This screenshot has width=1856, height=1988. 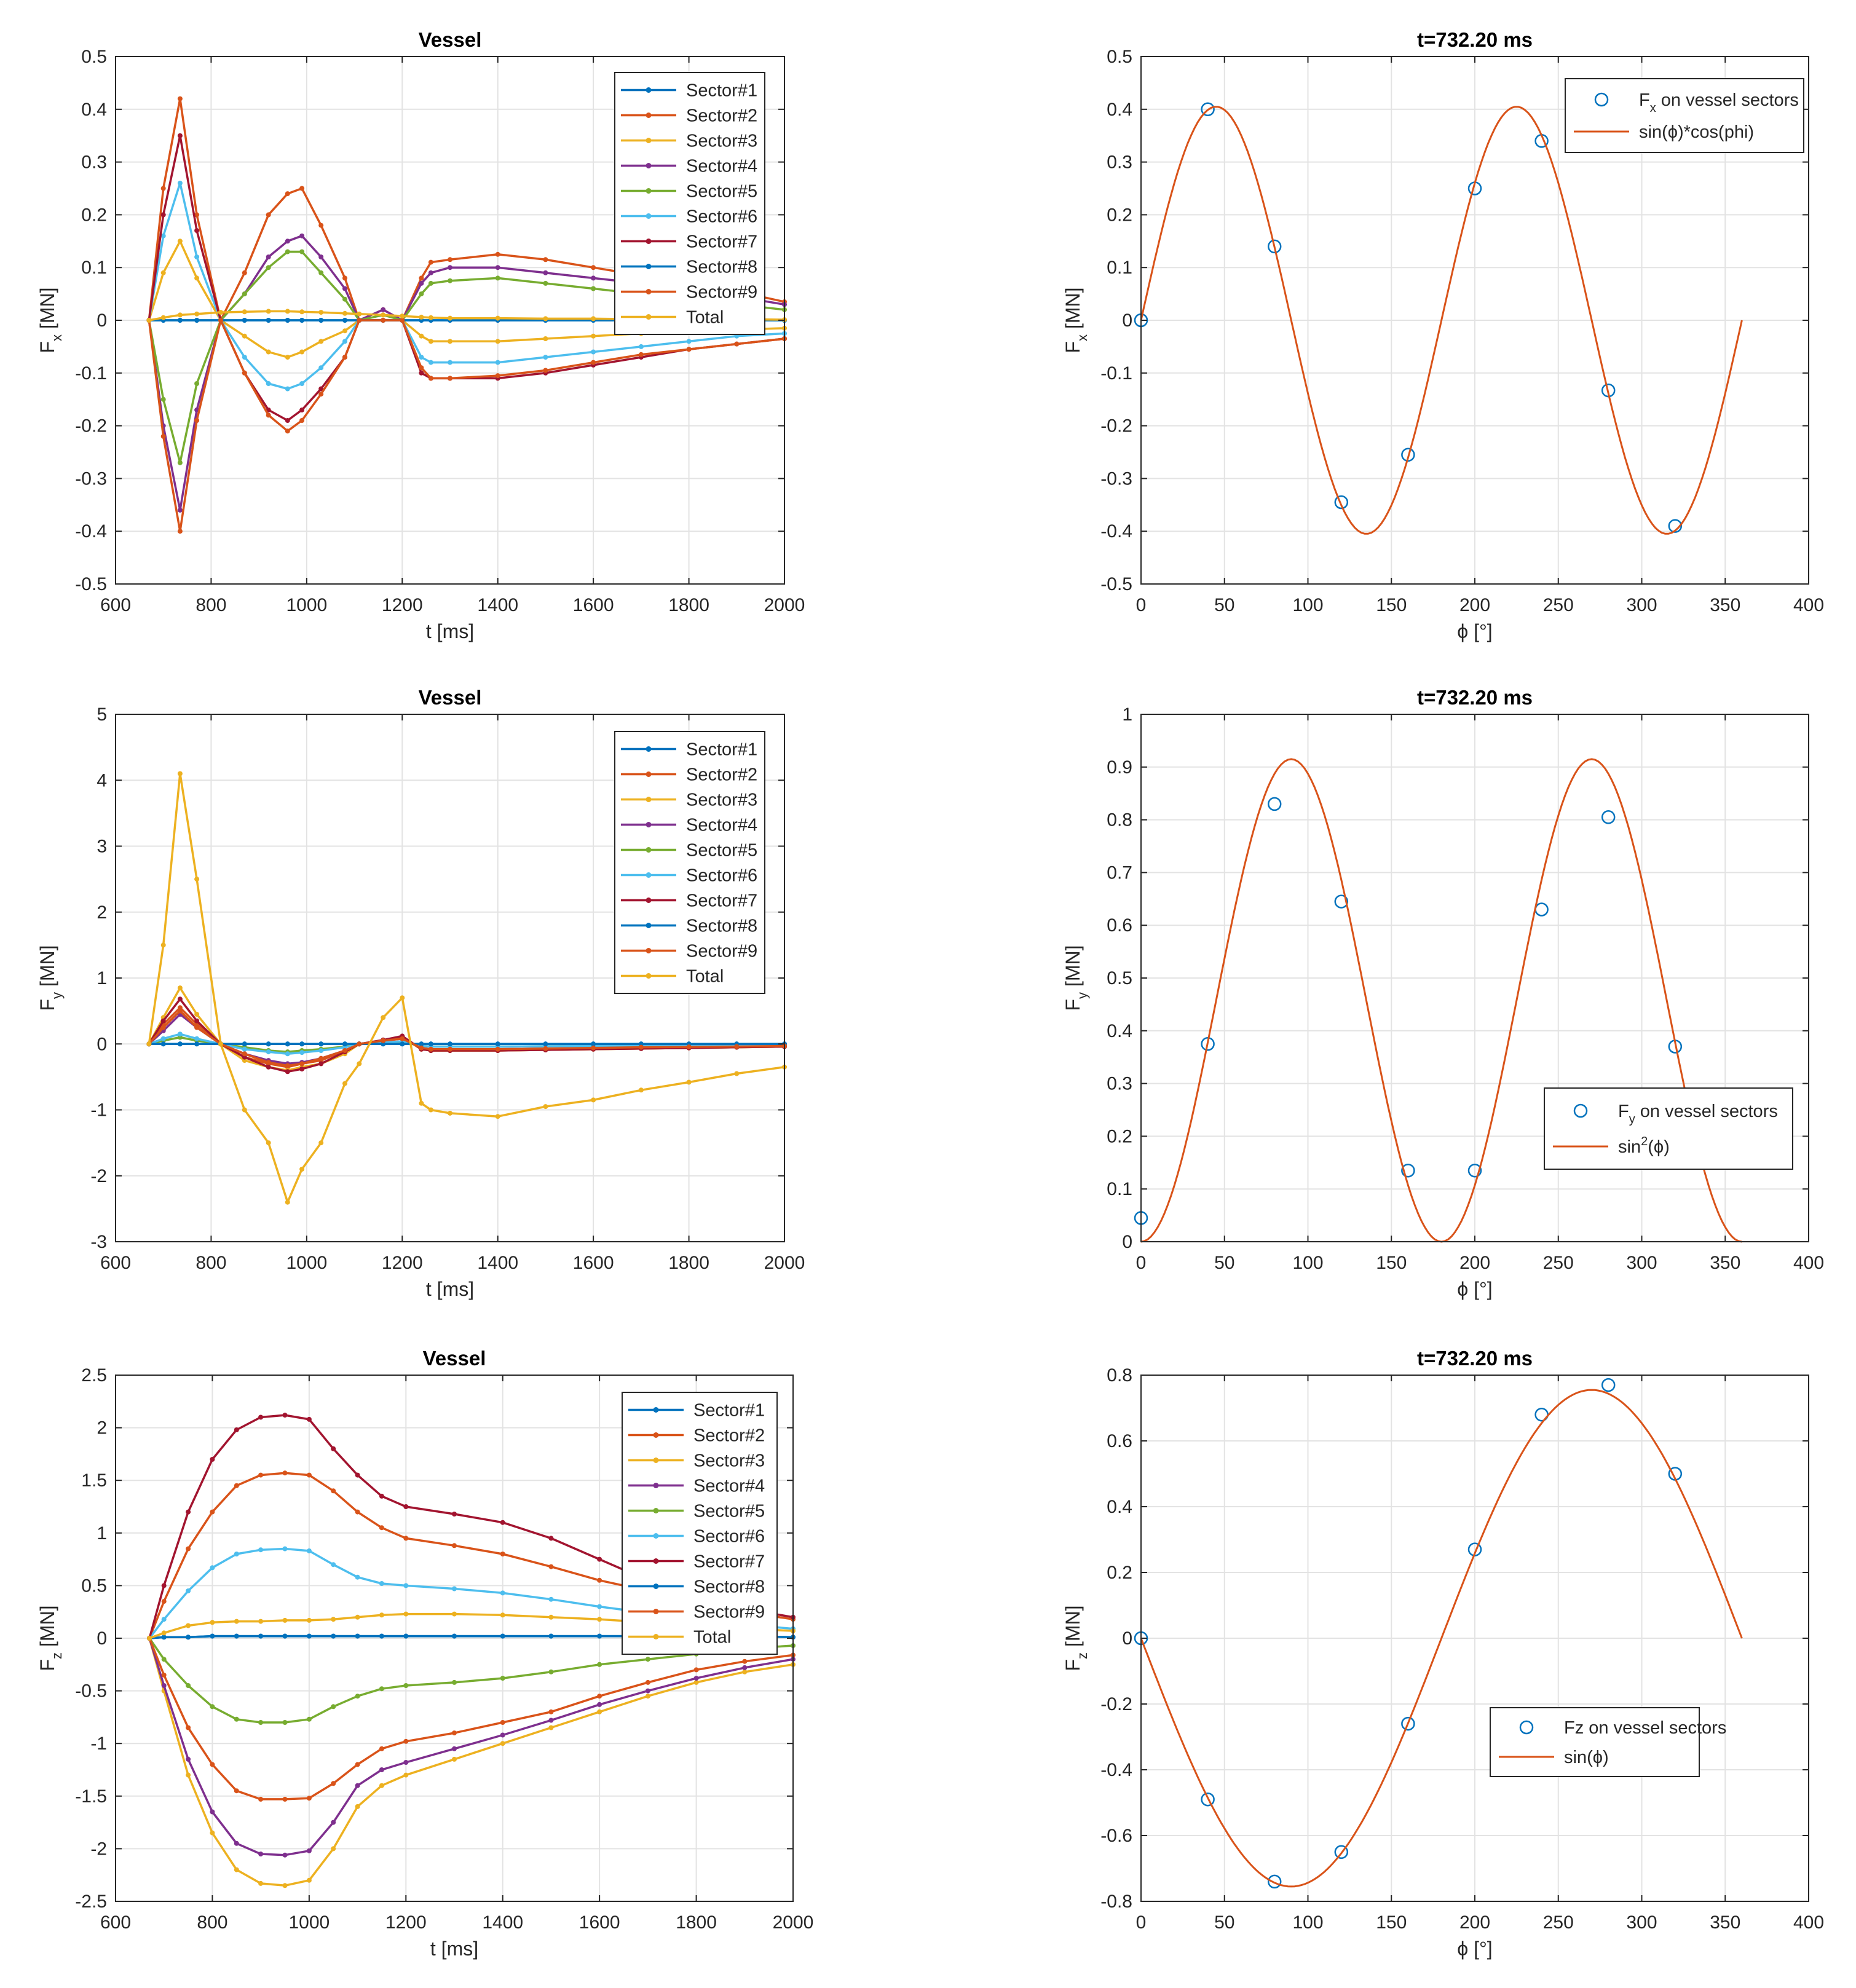 What do you see at coordinates (50, 1638) in the screenshot?
I see `y-axis-label: Fz [MN]` at bounding box center [50, 1638].